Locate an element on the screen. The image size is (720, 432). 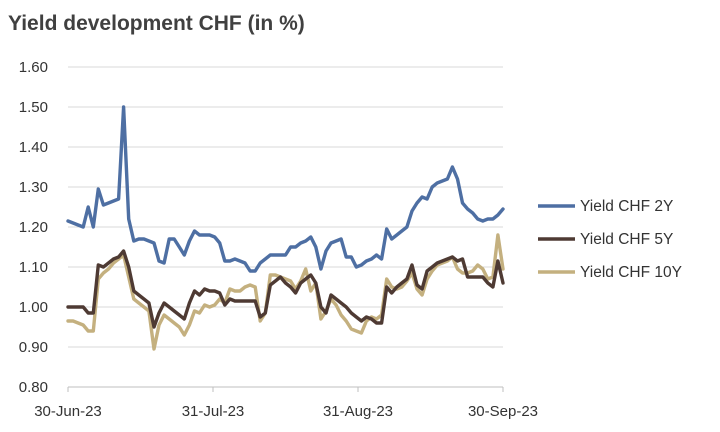
y-tick-label: 1.40 is located at coordinates (33, 147).